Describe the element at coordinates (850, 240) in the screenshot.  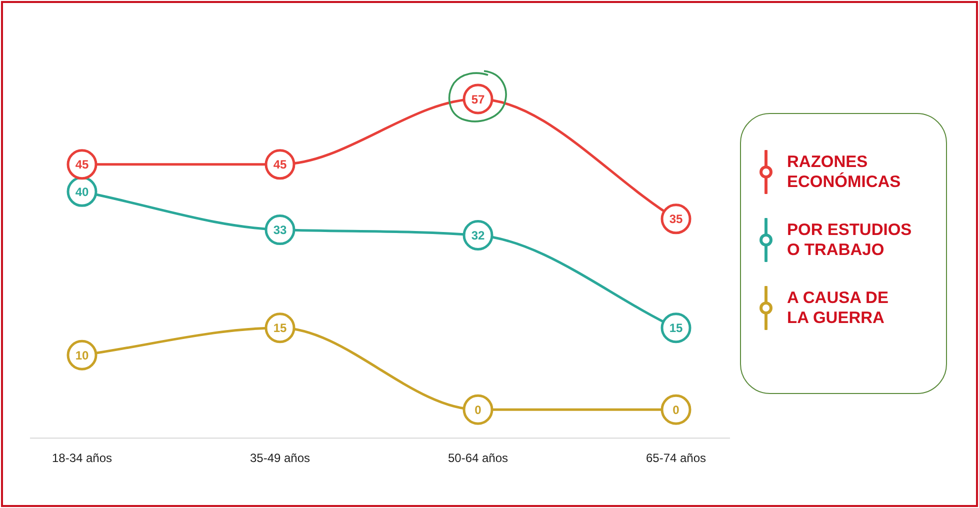
I see `legend-label: POR ESTUDIOS O TRABAJO` at that location.